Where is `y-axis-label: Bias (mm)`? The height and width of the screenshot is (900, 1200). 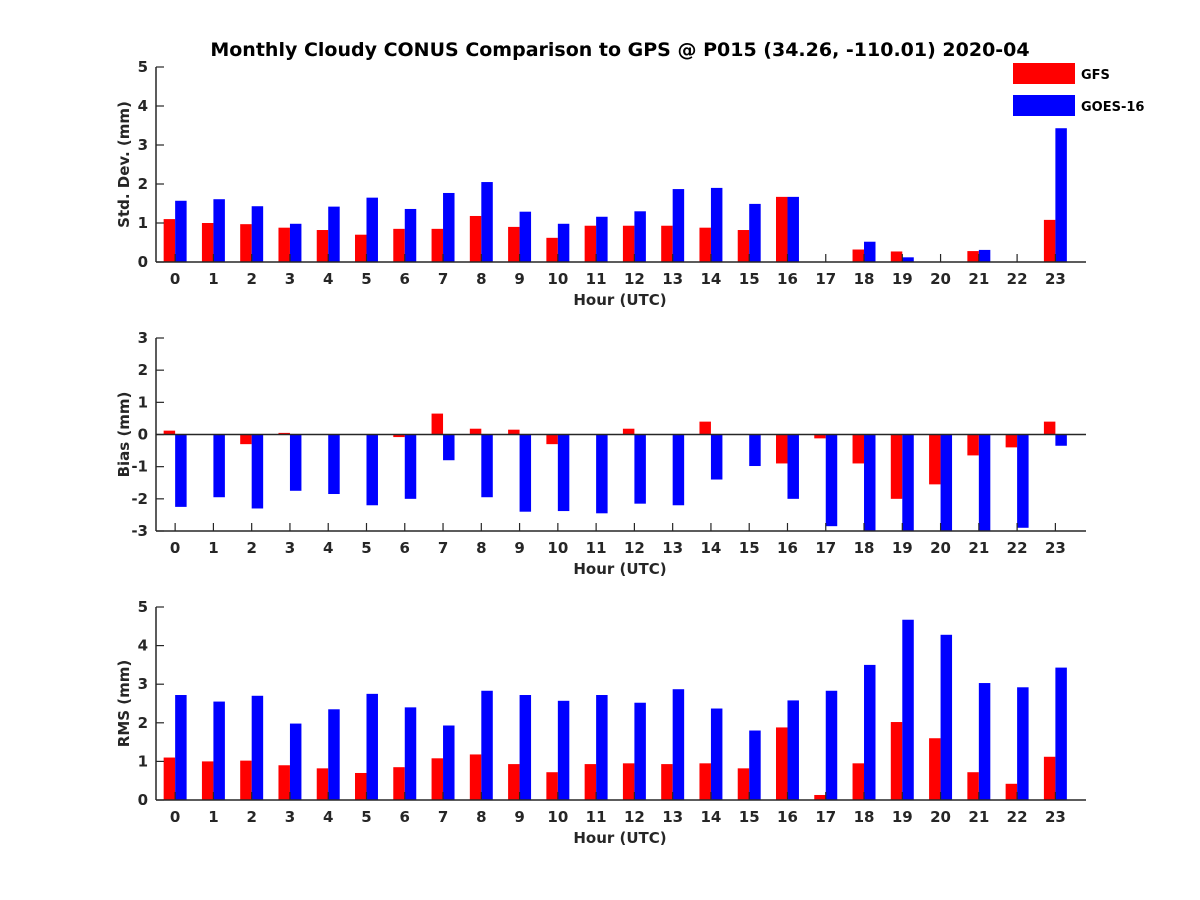 y-axis-label: Bias (mm) is located at coordinates (124, 435).